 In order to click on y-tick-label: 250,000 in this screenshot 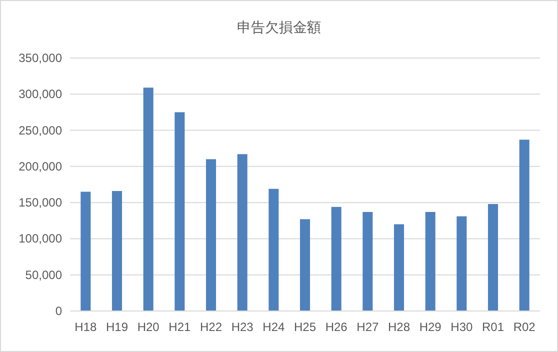, I will do `click(40, 130)`.